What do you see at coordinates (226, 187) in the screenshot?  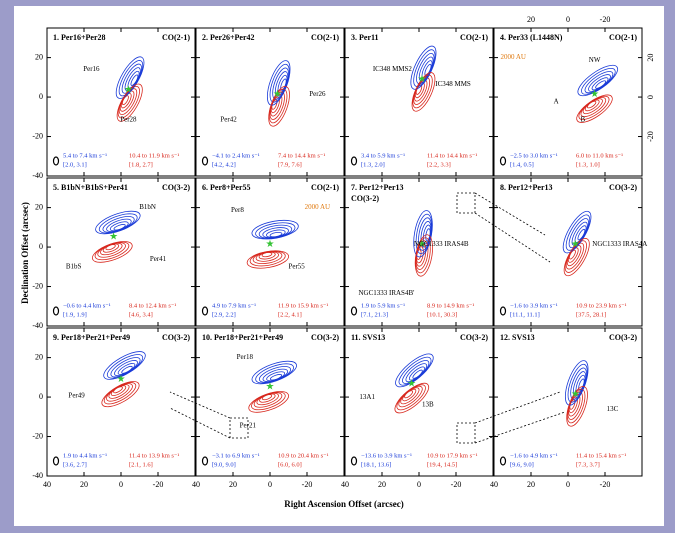 I see `panel-title: 6. Per8+Per55` at bounding box center [226, 187].